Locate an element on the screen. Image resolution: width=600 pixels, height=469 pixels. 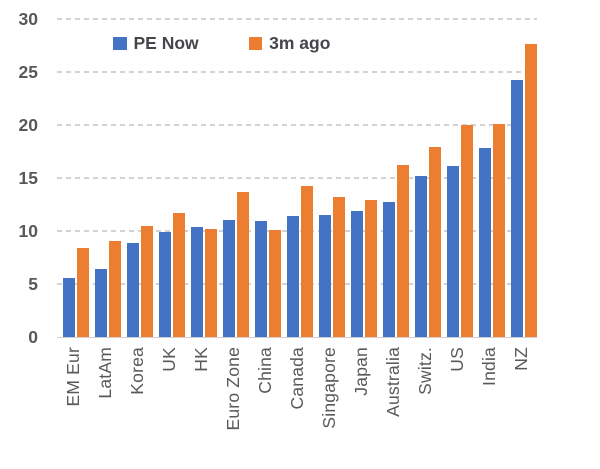
y-axis-tick-label-15: 15 is located at coordinates (28, 178).